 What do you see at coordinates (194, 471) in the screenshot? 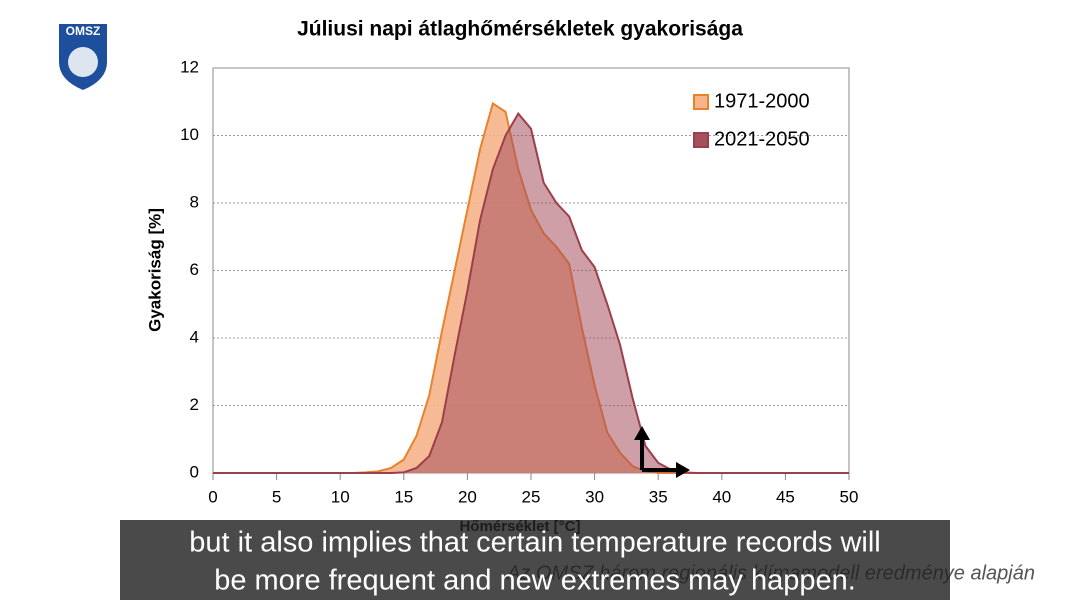
I see `y-tick-label: 0` at bounding box center [194, 471].